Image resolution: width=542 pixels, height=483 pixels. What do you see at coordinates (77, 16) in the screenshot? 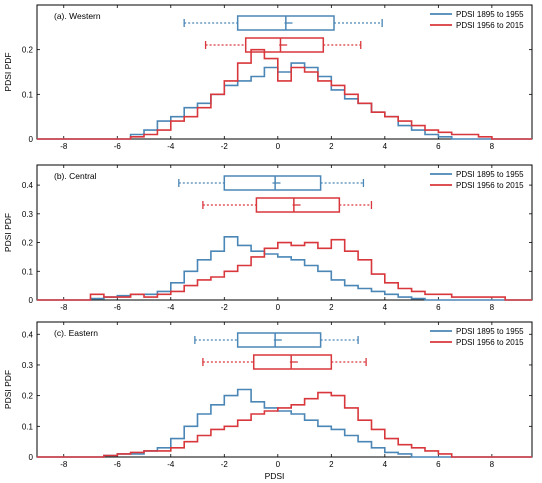
I see `panel-title: (a). Western` at bounding box center [77, 16].